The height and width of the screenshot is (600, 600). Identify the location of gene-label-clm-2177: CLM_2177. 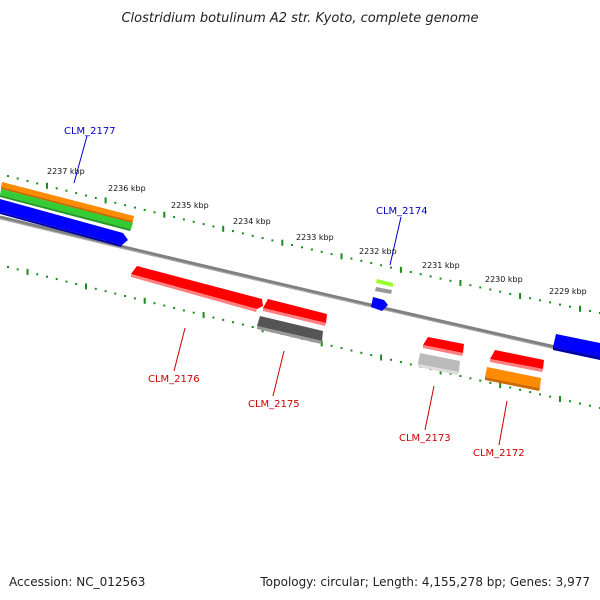
(90, 131).